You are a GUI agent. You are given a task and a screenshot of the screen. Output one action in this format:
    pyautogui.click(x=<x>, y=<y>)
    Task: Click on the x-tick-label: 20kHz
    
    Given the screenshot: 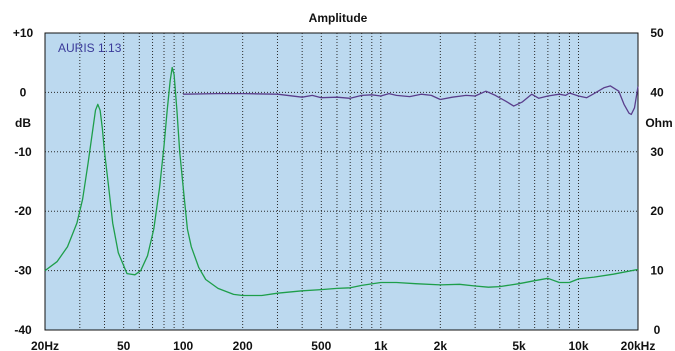 What is the action you would take?
    pyautogui.click(x=638, y=345)
    